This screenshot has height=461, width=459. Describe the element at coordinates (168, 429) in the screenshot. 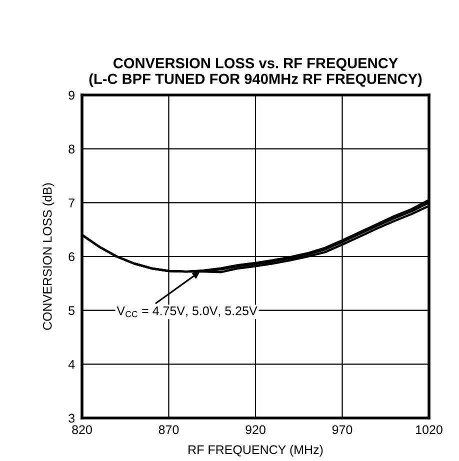

I see `x-tick-label: 870` at that location.